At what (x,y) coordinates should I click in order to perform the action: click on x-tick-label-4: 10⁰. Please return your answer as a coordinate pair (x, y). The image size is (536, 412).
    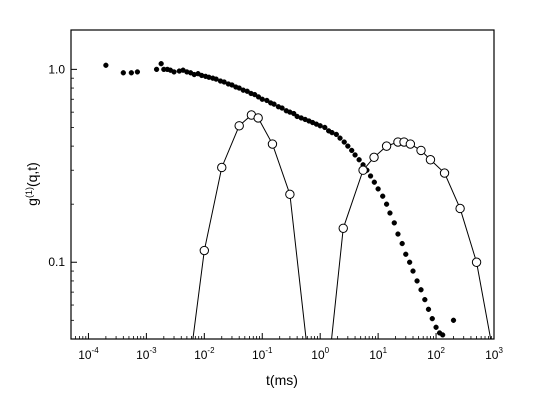
    Looking at the image, I should click on (320, 354).